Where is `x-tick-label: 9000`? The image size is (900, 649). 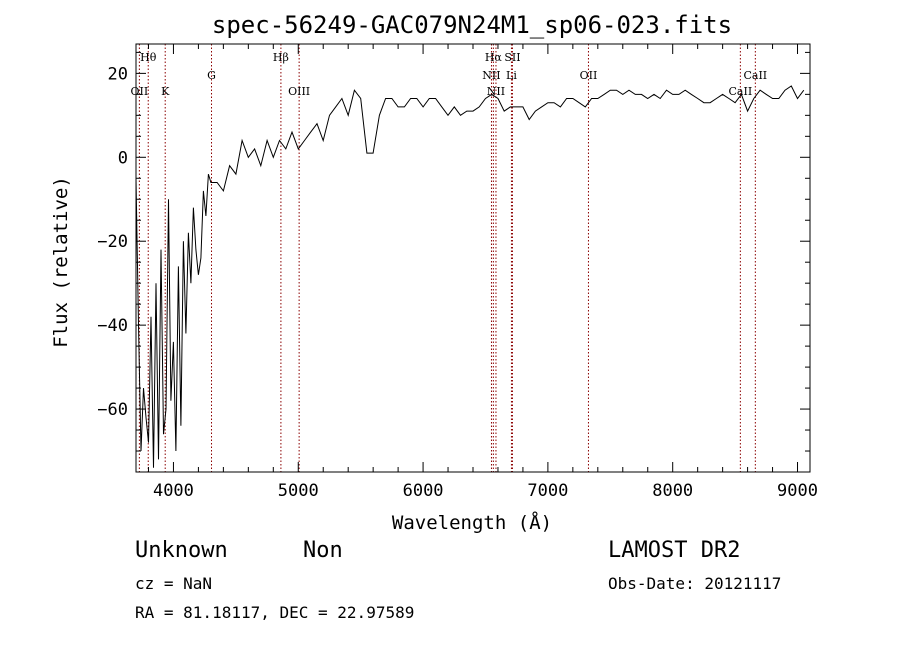 x-tick-label: 9000 is located at coordinates (797, 491).